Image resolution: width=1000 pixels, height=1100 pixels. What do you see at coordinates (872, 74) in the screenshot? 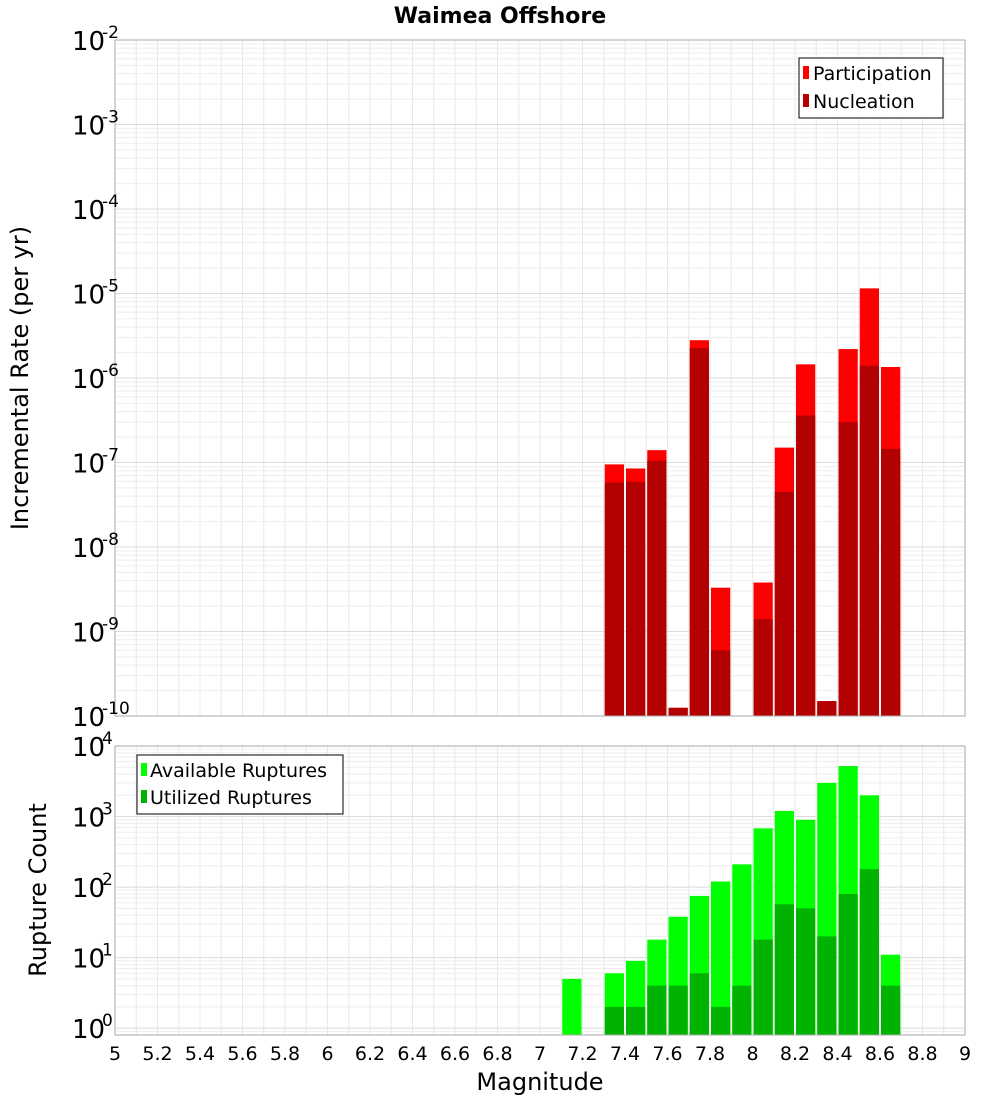
I see `participation-legend-label: Participation` at bounding box center [872, 74].